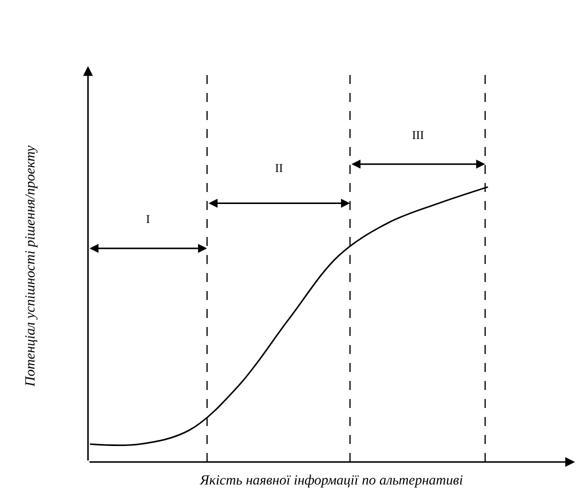 The height and width of the screenshot is (503, 583). I want to click on text: II, so click(279, 168).